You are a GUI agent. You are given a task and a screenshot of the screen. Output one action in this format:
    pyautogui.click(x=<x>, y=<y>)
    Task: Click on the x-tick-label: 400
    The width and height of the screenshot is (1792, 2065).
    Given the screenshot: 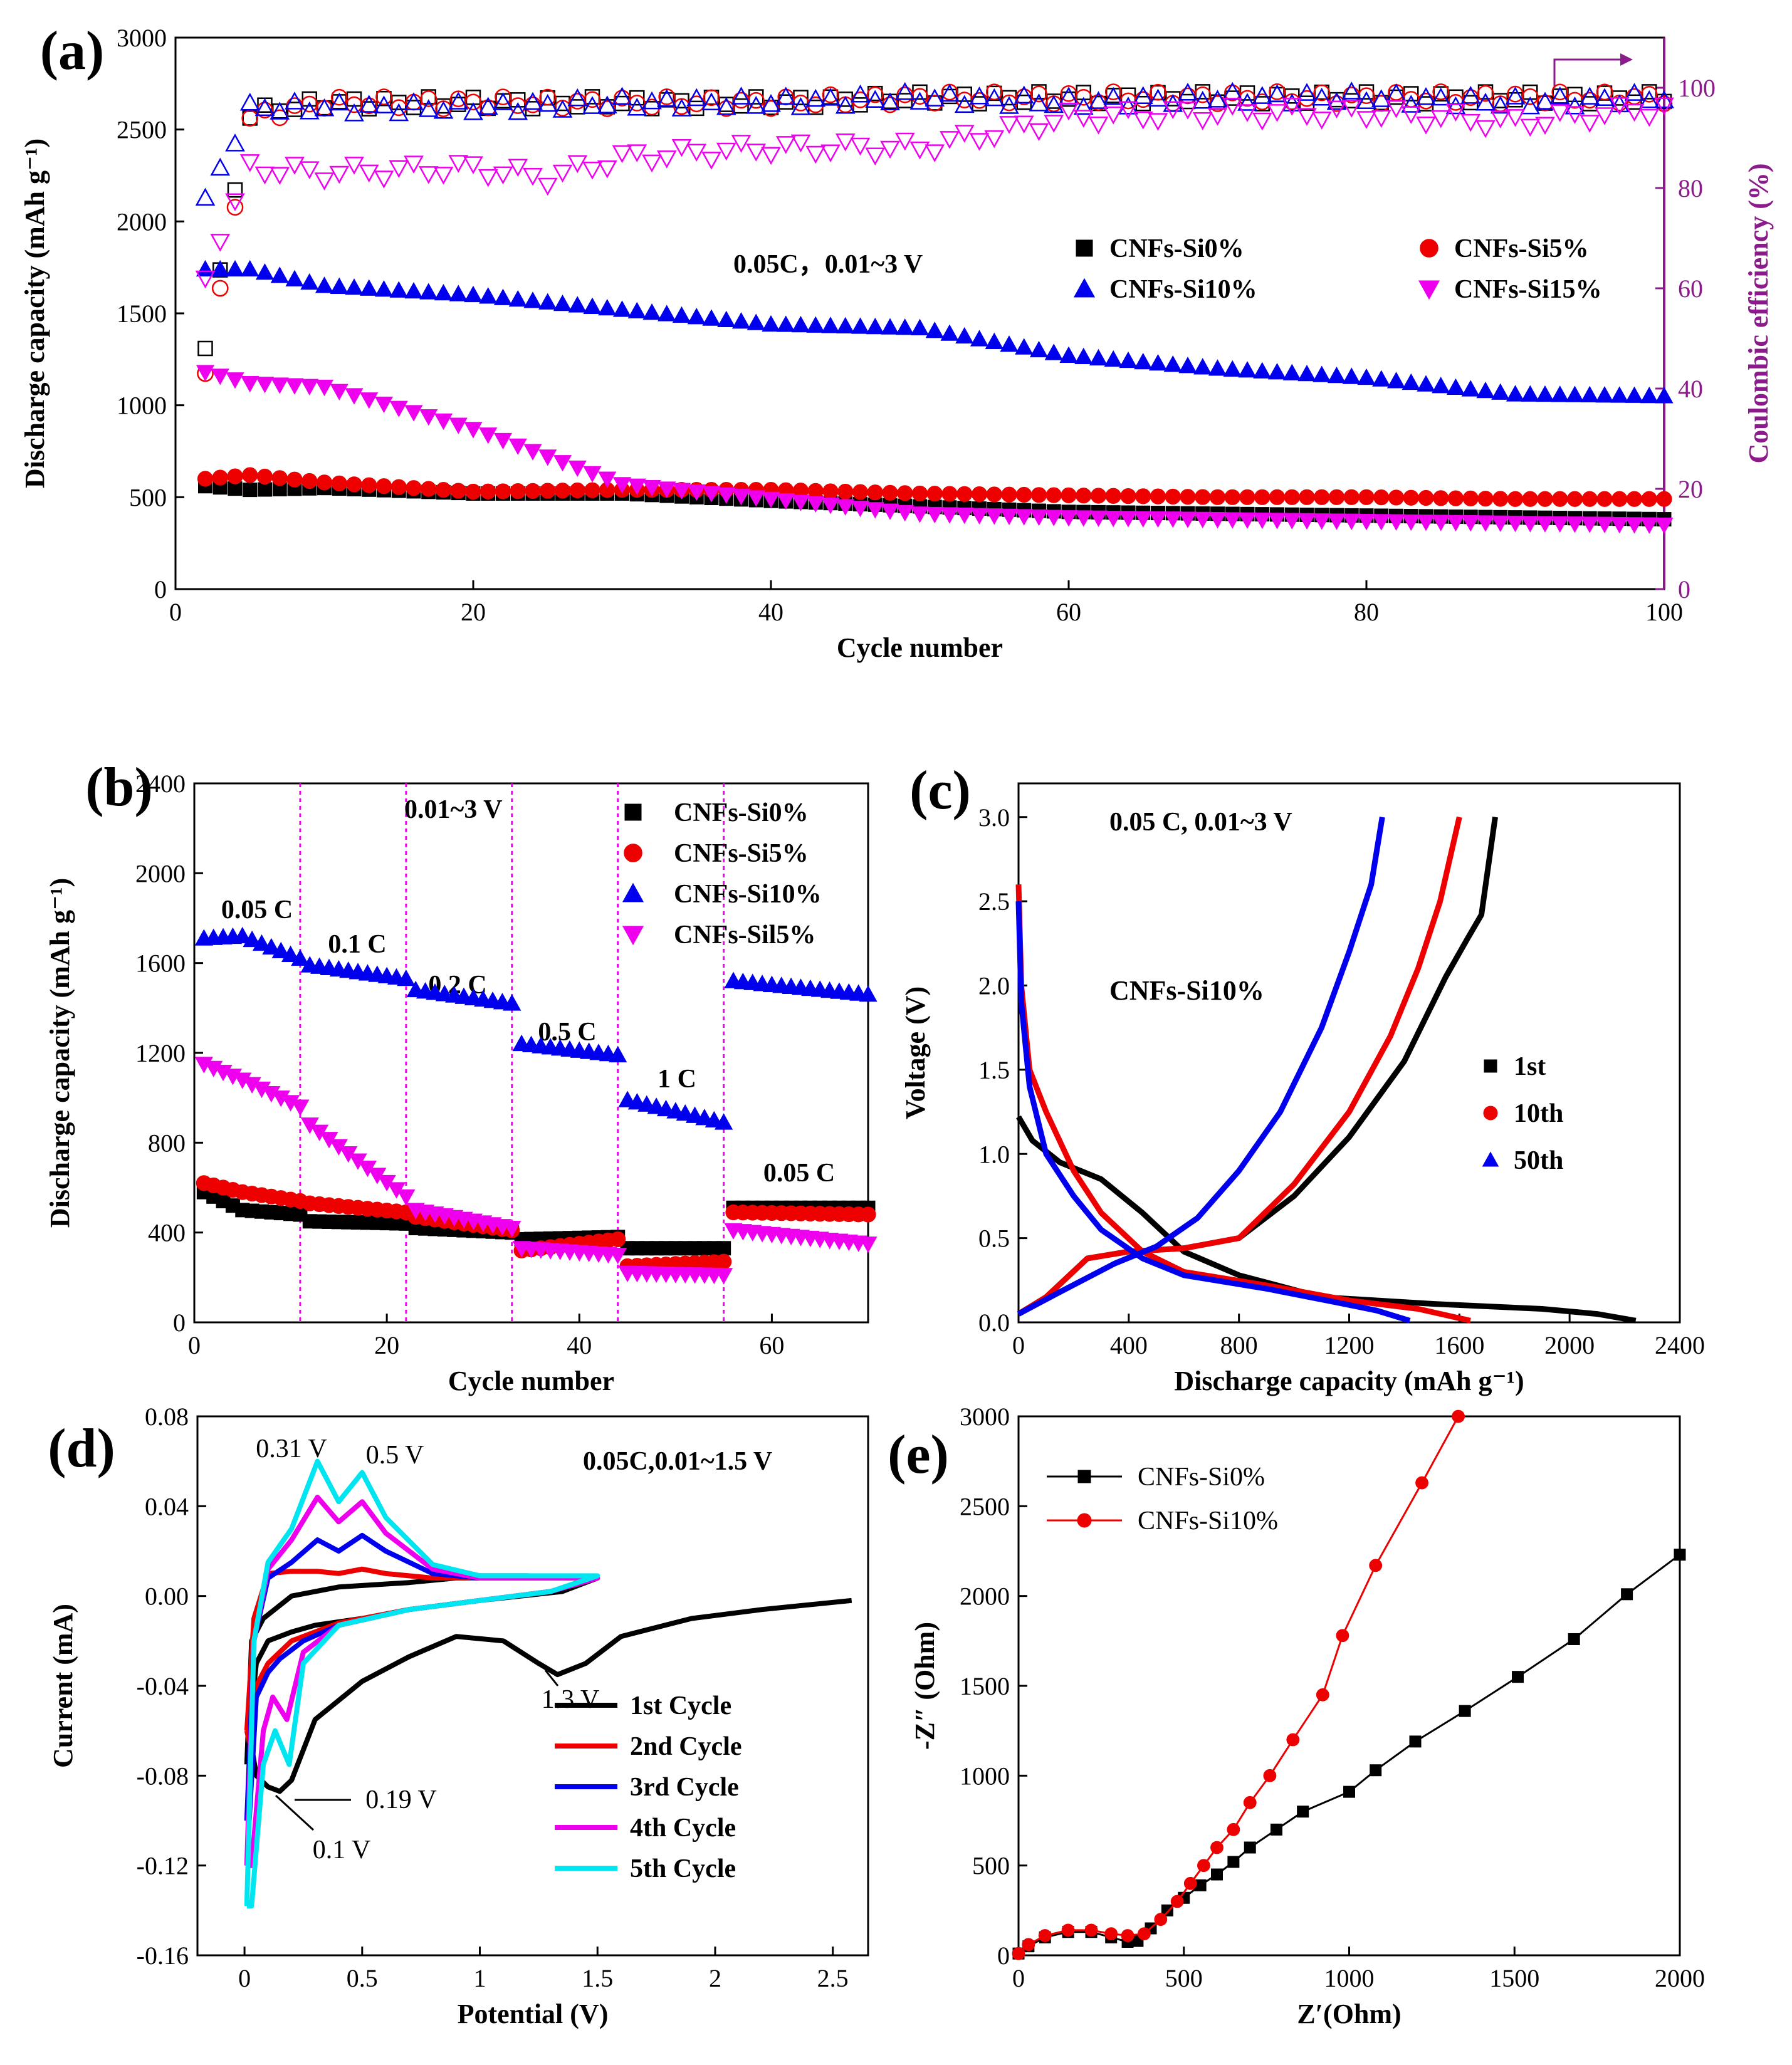 What is the action you would take?
    pyautogui.click(x=1129, y=1345)
    